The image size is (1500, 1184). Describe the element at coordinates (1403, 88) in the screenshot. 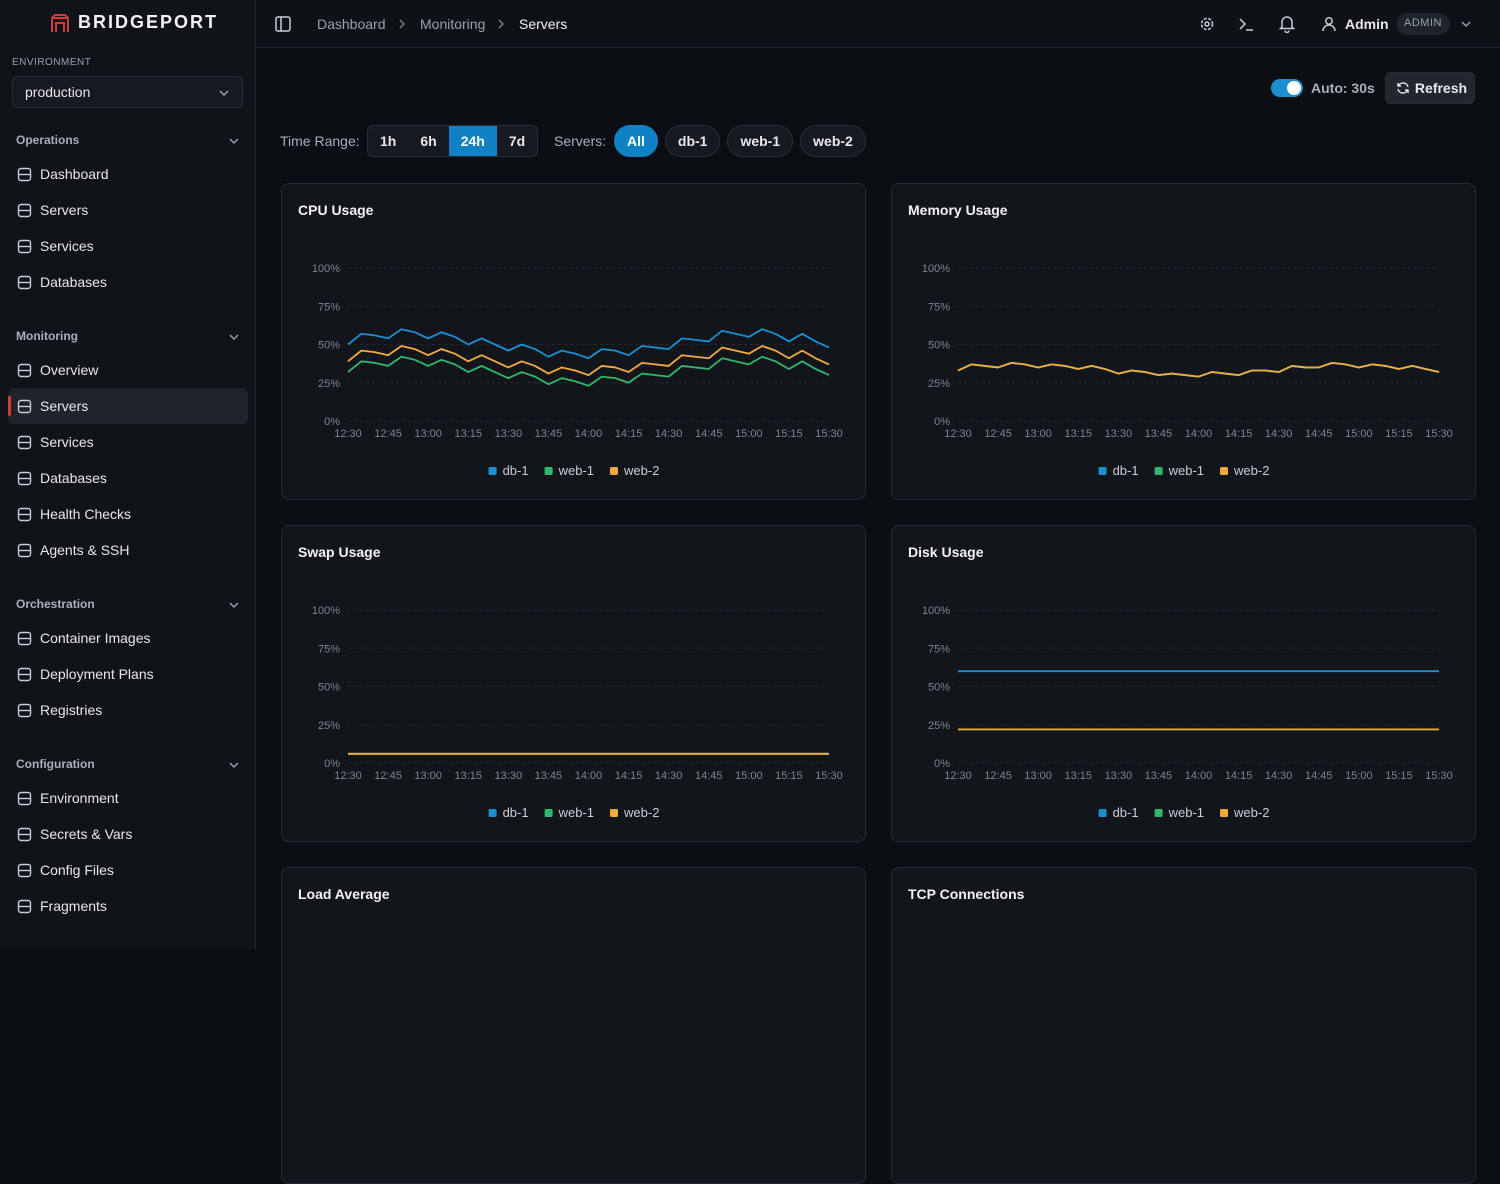

I see `refresh-icon` at that location.